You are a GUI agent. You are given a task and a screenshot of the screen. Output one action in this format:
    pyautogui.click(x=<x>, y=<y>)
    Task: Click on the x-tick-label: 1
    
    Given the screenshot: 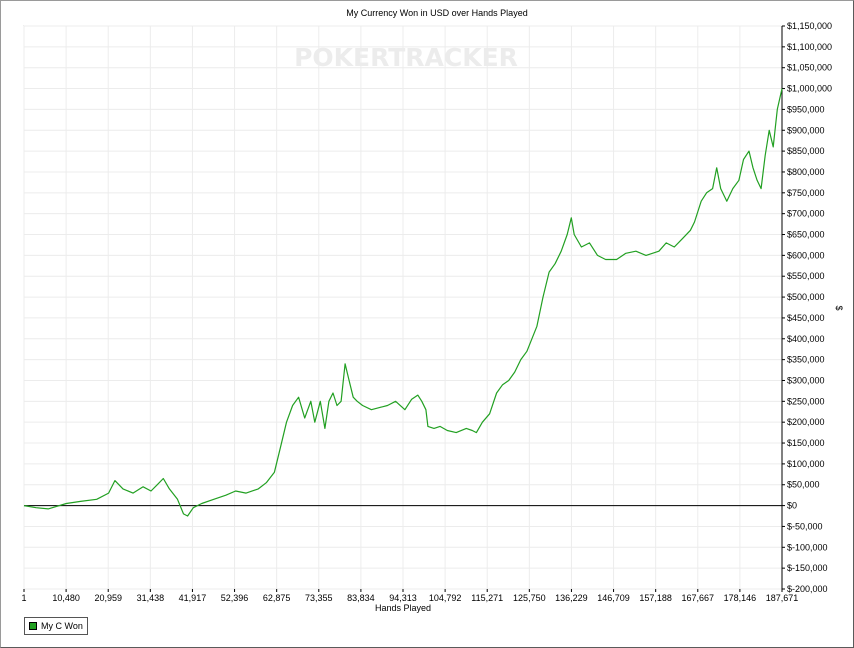 What is the action you would take?
    pyautogui.click(x=23, y=598)
    